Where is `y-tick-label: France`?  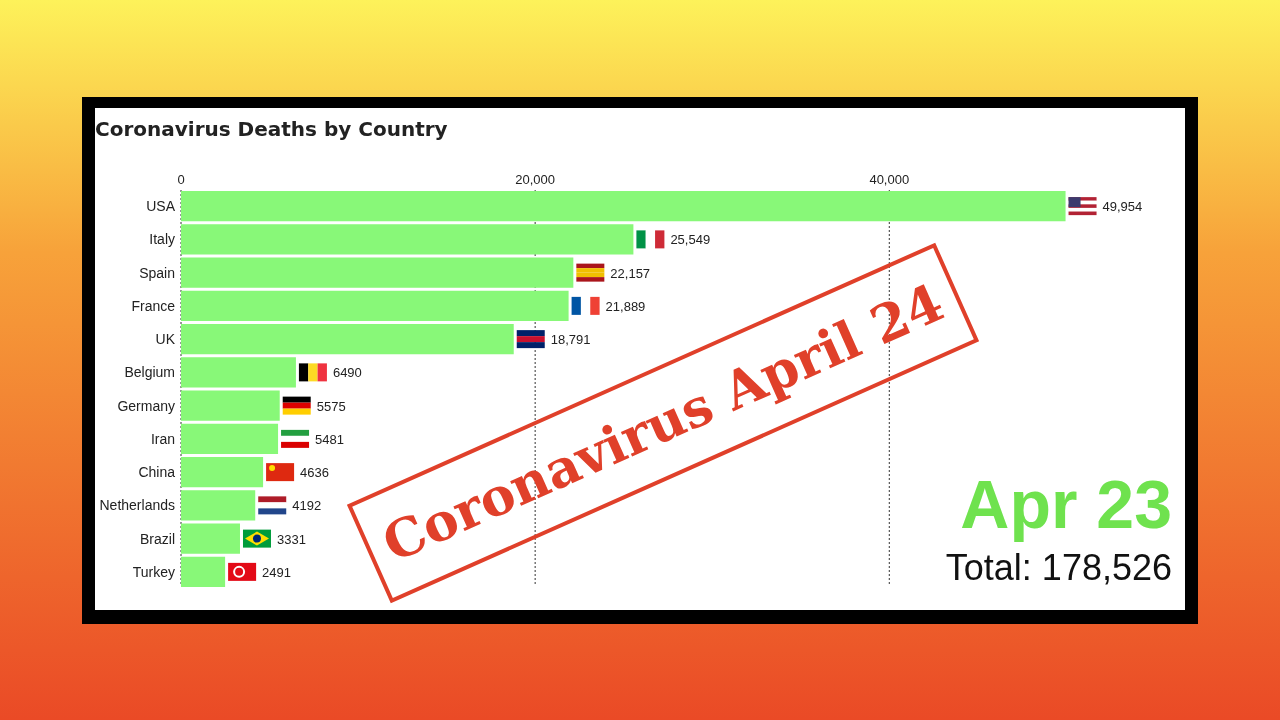 y-tick-label: France is located at coordinates (153, 305).